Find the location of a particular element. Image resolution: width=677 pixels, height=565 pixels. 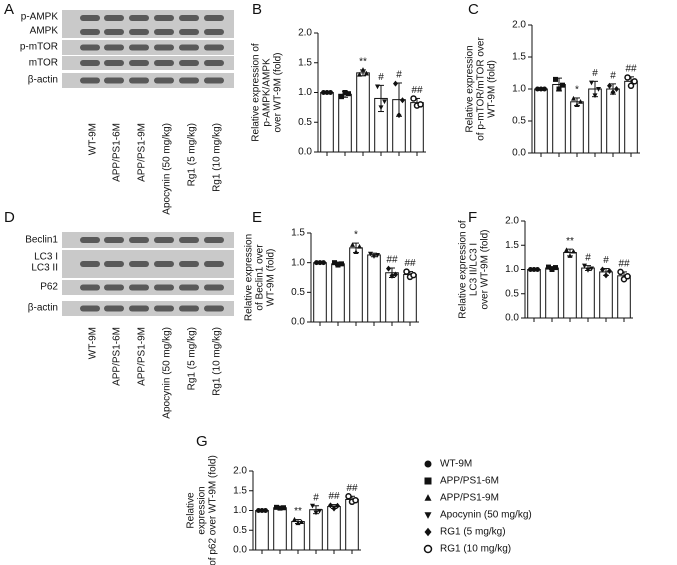

y-tick-label: 1.0 is located at coordinates (298, 262).